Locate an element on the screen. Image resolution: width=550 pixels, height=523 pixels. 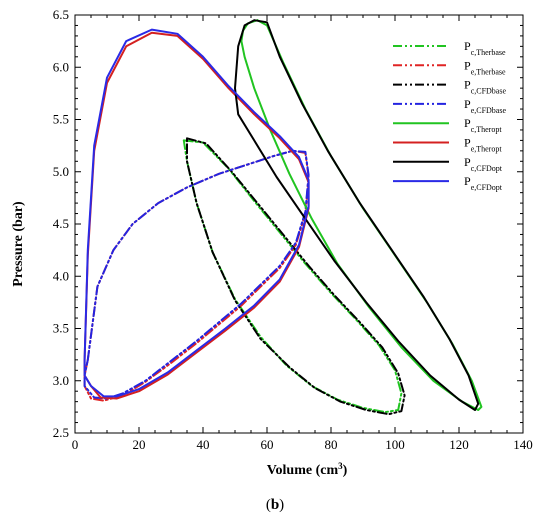
legend-label: Pc,Theropt is located at coordinates (483, 125).